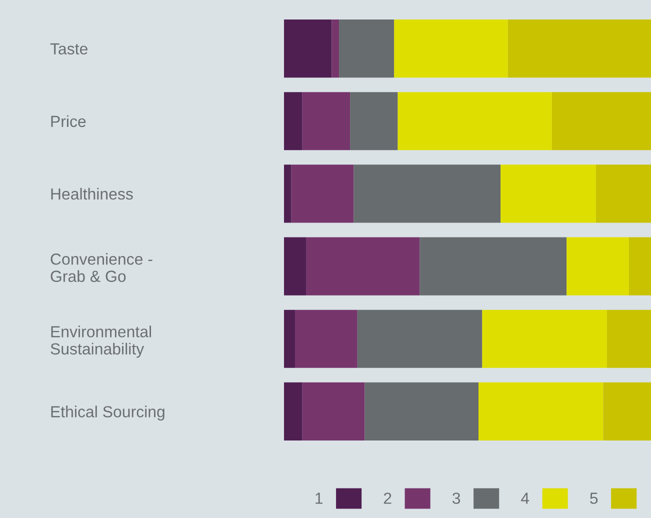 Image resolution: width=651 pixels, height=518 pixels. Describe the element at coordinates (68, 121) in the screenshot. I see `y-tick-label: Price` at that location.